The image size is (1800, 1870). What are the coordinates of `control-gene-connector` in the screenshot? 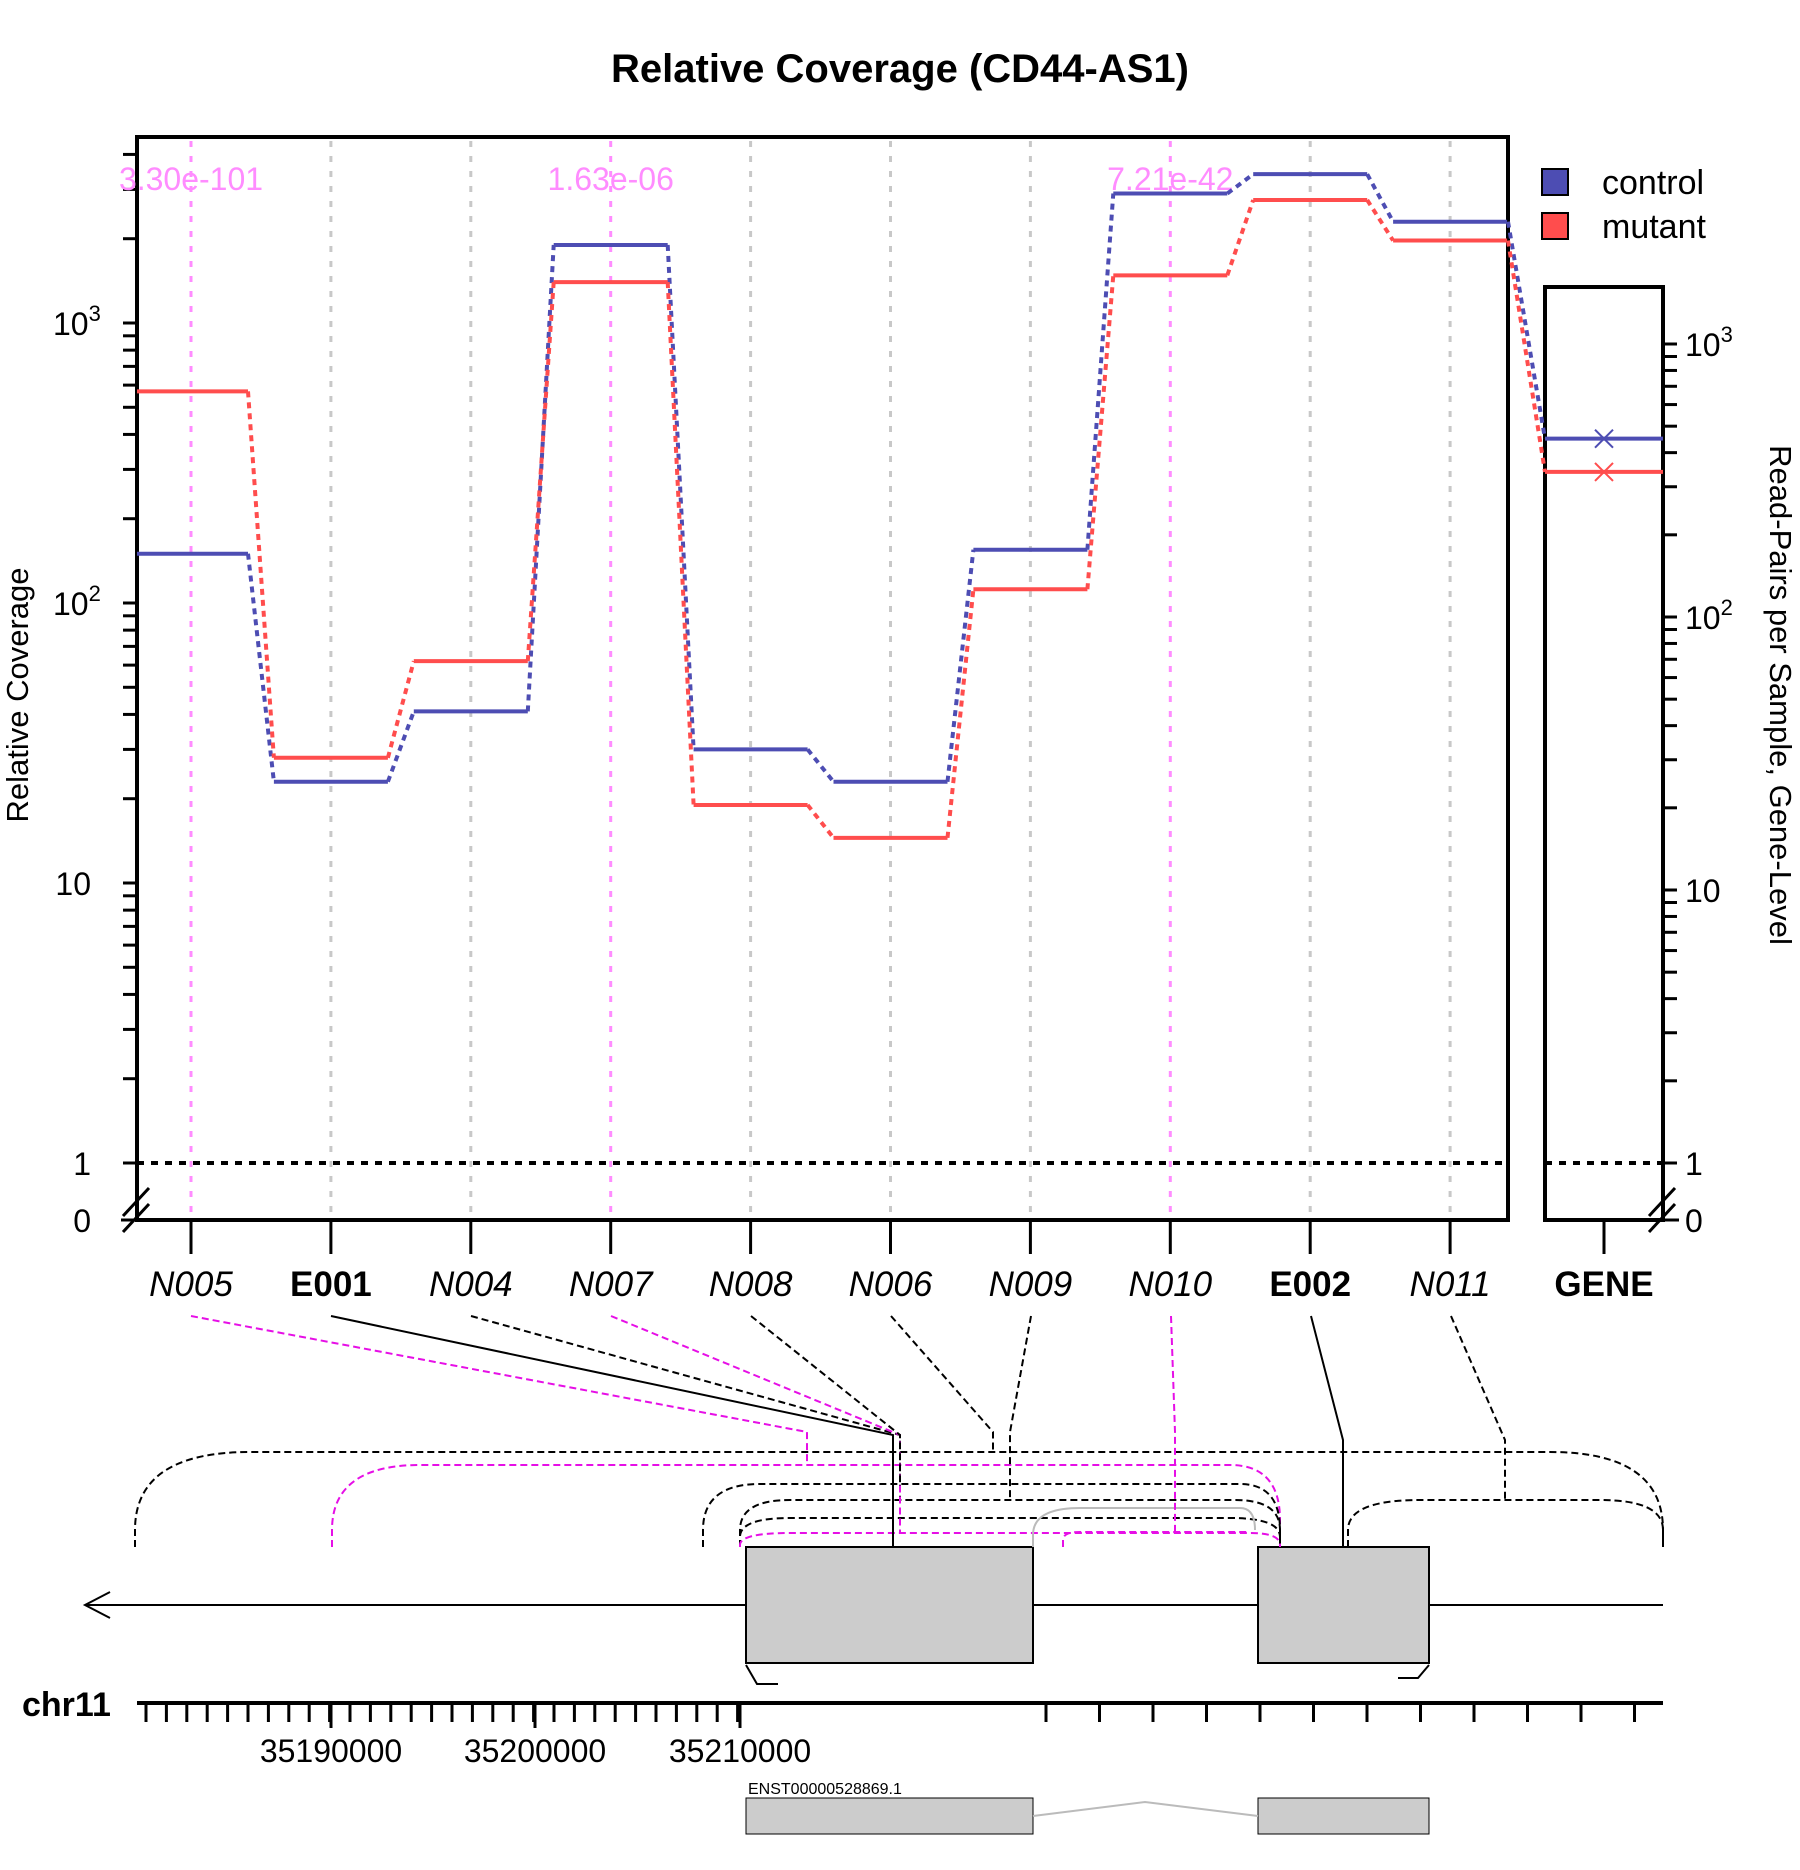 It's located at (1526, 330).